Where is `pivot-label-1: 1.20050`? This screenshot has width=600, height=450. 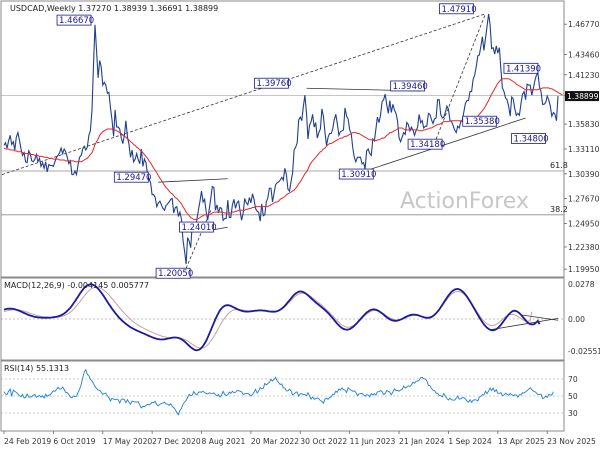
pivot-label-1: 1.20050 is located at coordinates (175, 274).